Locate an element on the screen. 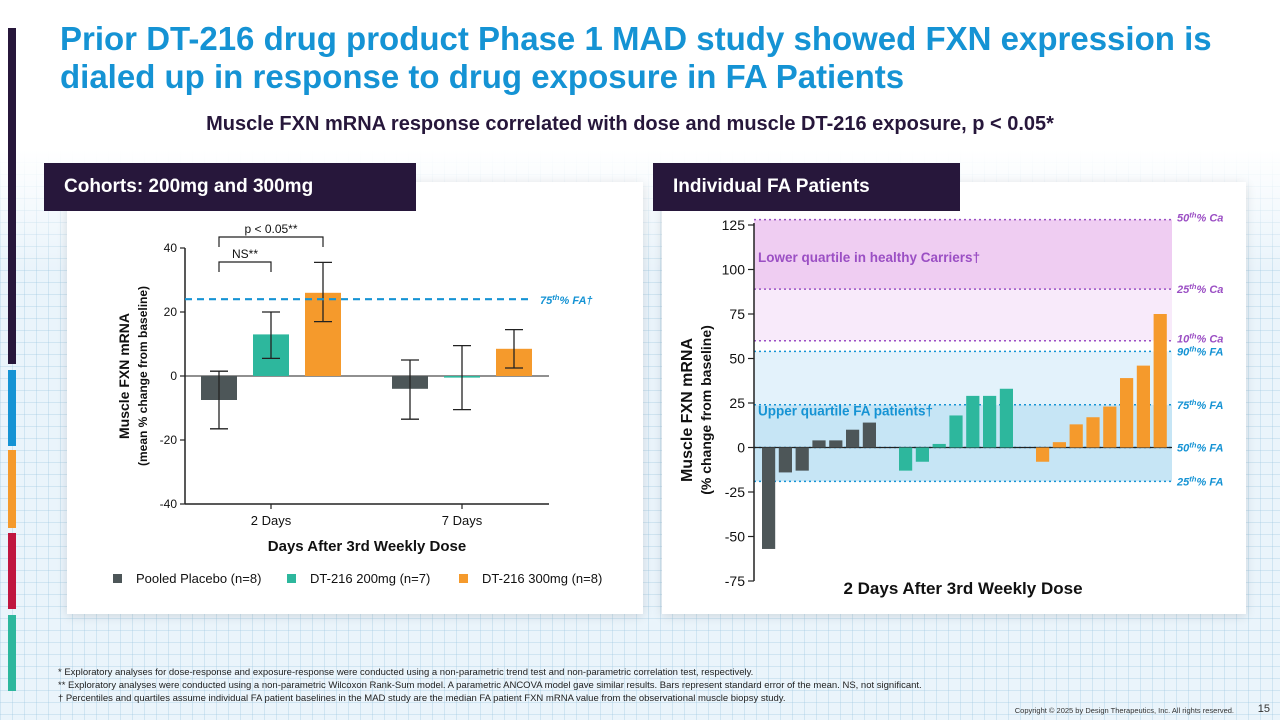  legend-label: DT-216 300mg (n=8) is located at coordinates (542, 578).